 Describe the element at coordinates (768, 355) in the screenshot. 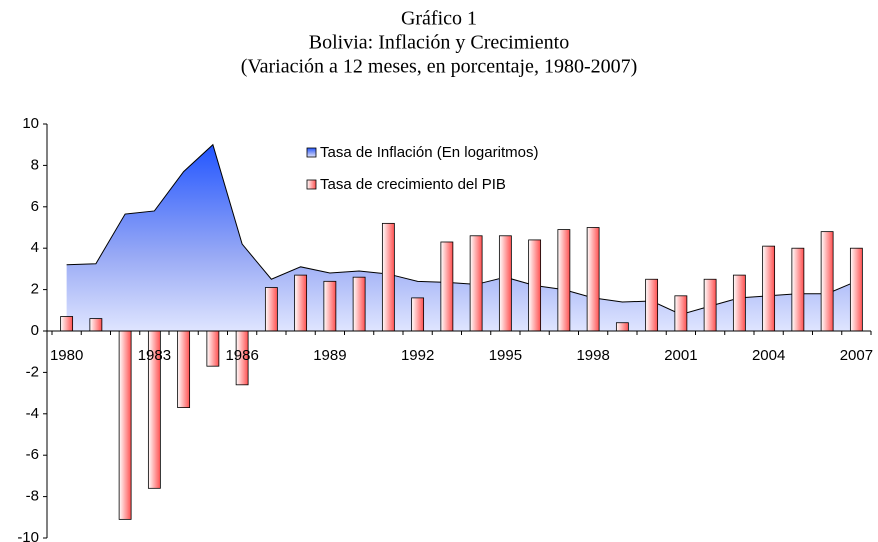

I see `x-tick-label: 2004` at that location.